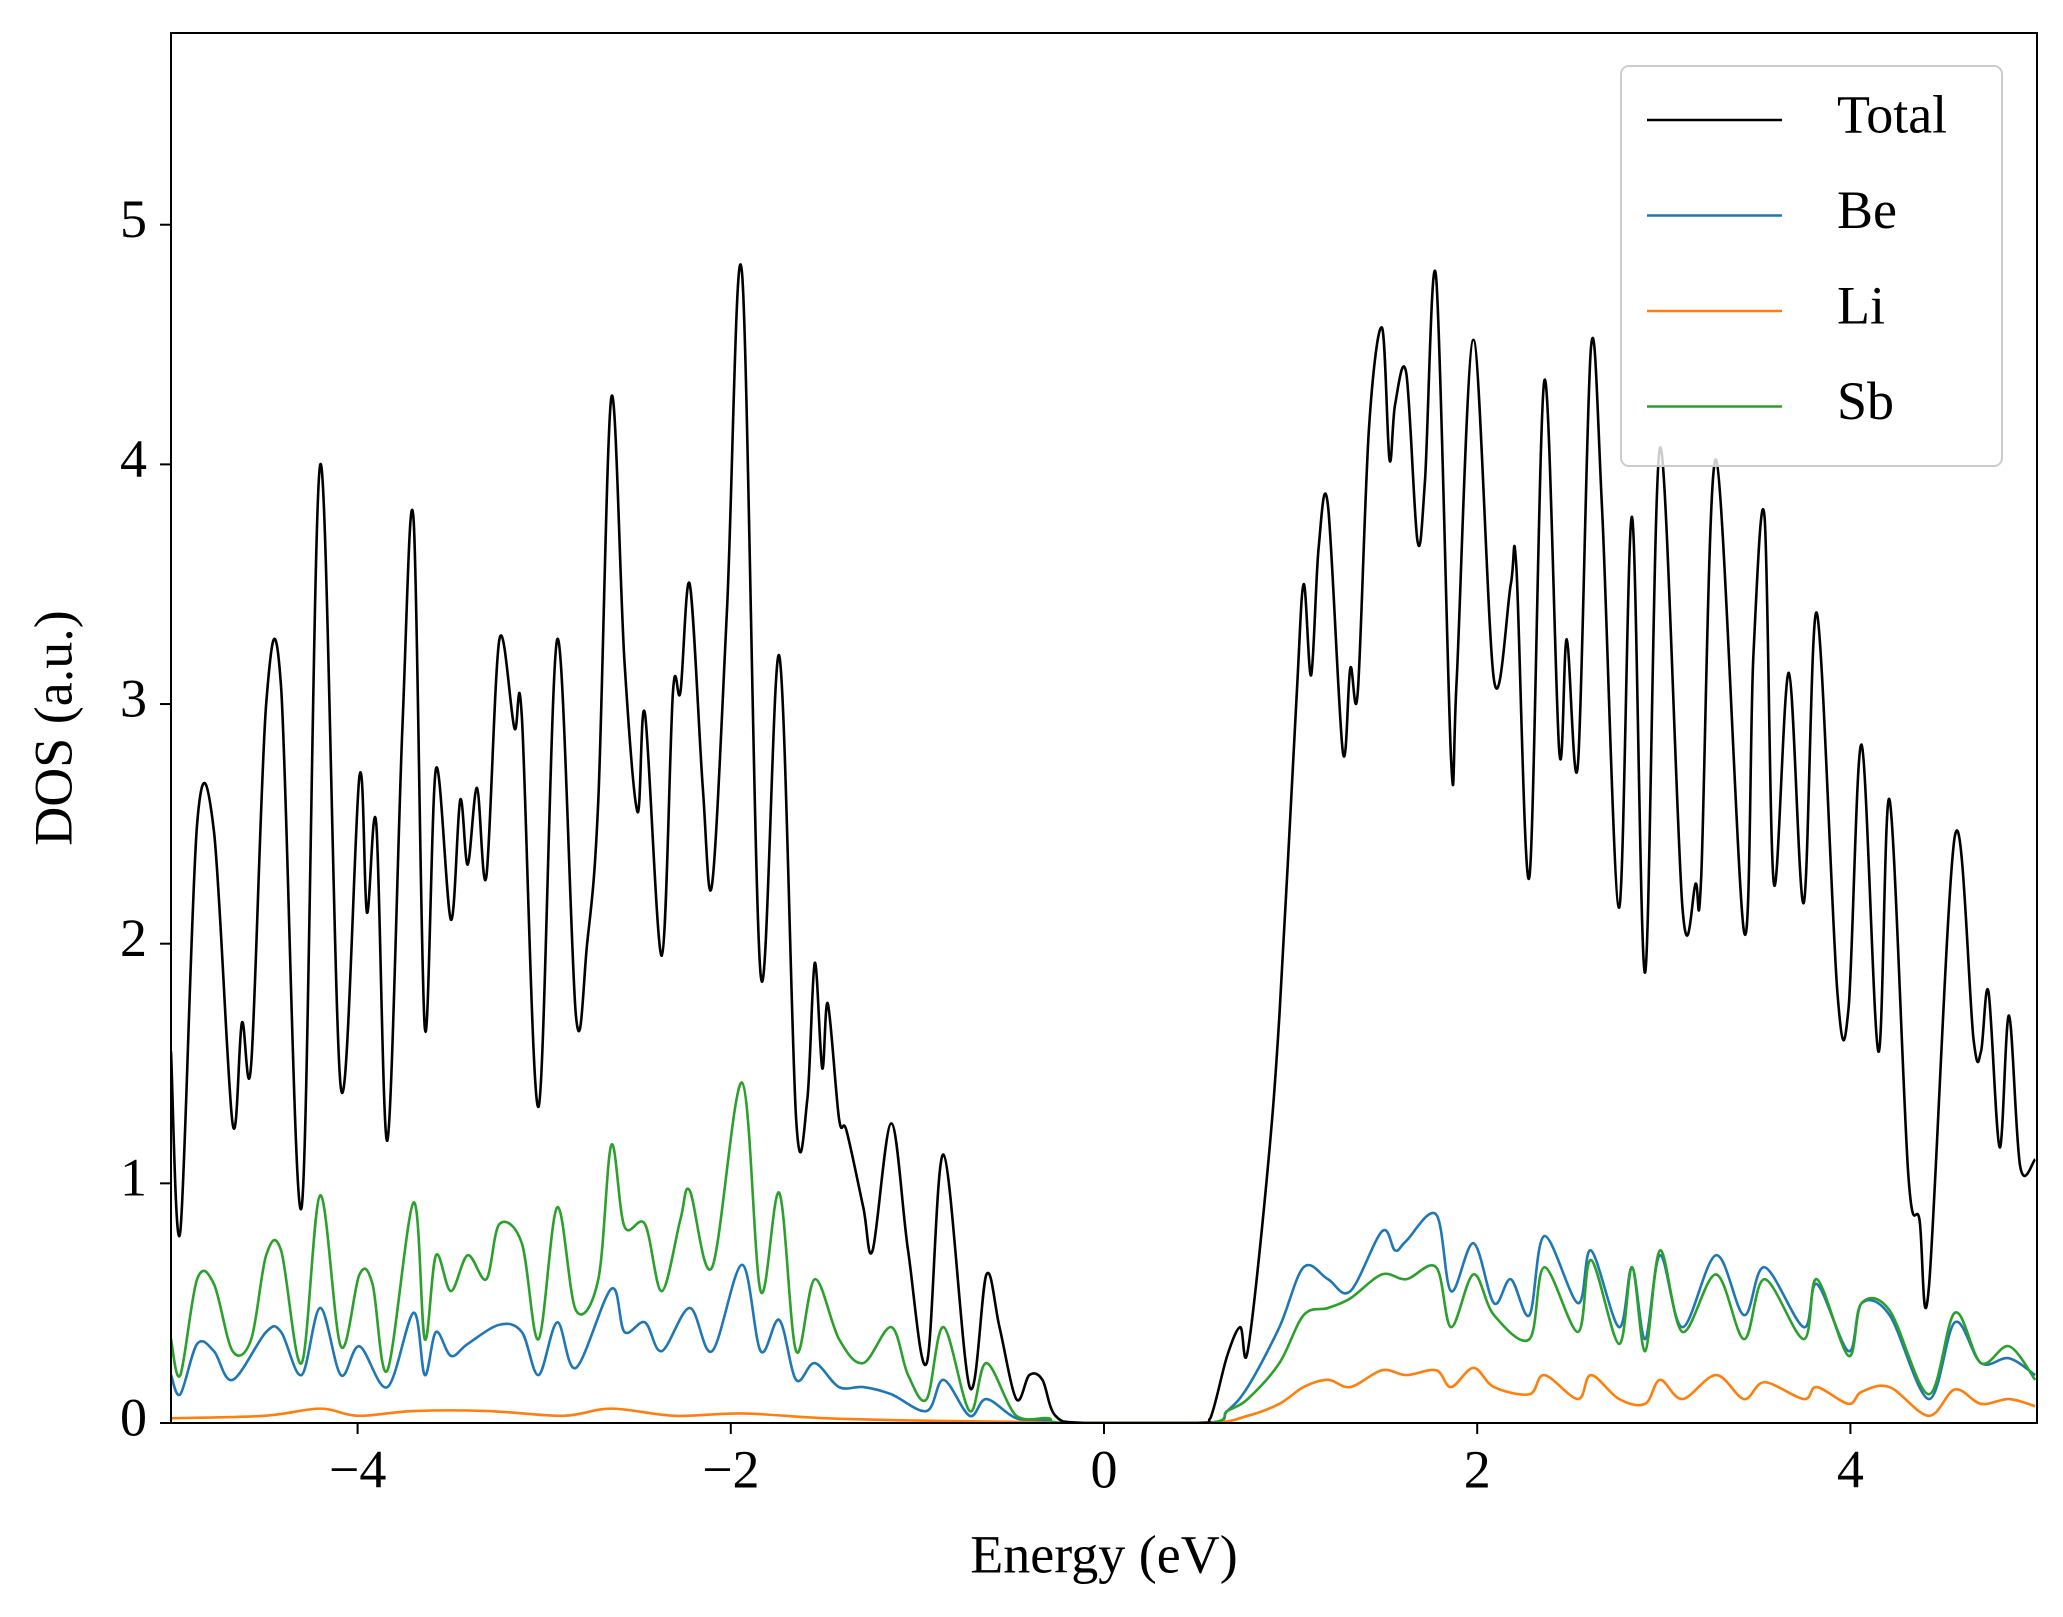 Image resolution: width=2063 pixels, height=1617 pixels. Describe the element at coordinates (133, 1178) in the screenshot. I see `y-tick-label: 1` at that location.